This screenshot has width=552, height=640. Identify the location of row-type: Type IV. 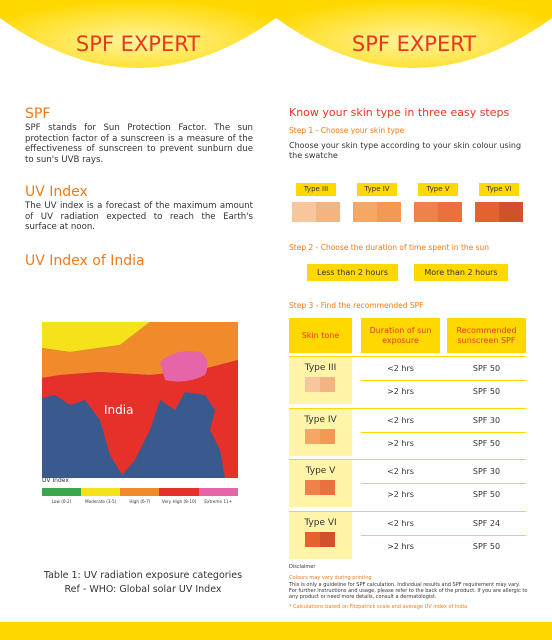
(320, 419).